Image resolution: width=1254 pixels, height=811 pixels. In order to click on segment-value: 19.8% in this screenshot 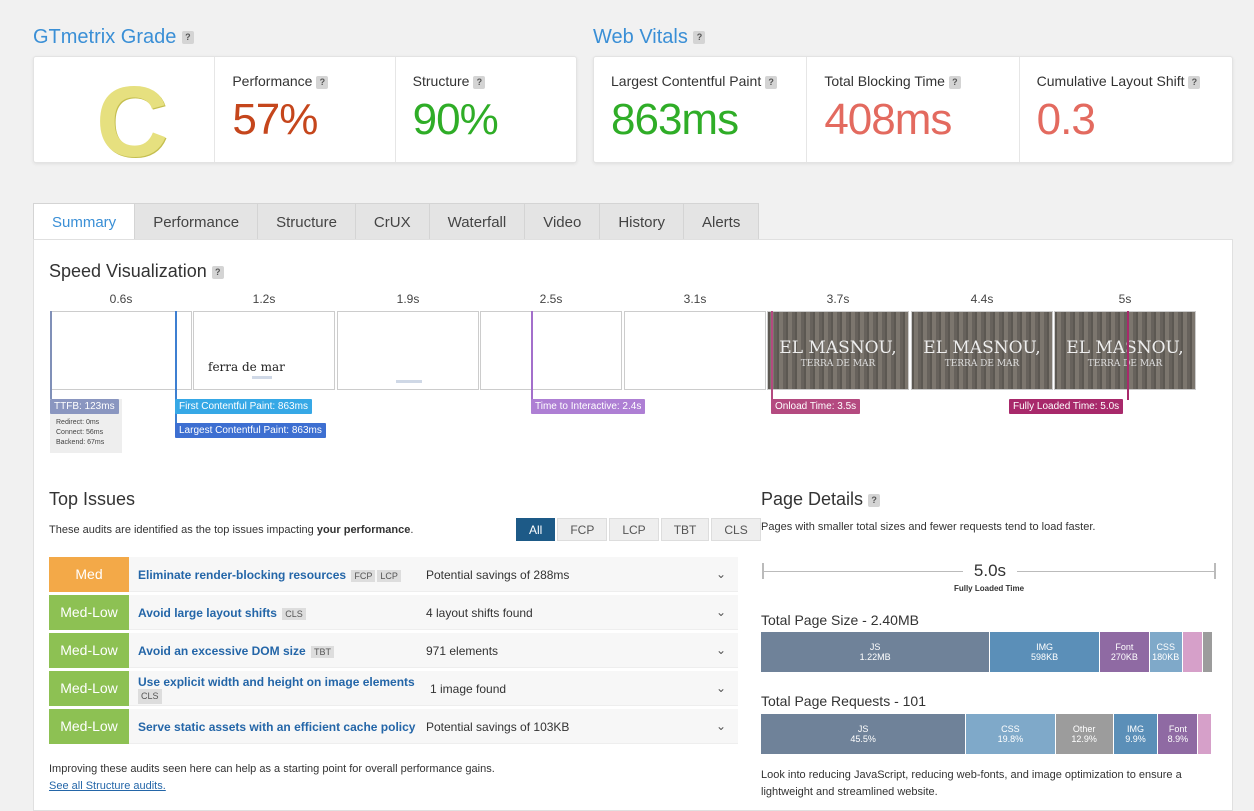, I will do `click(1010, 739)`.